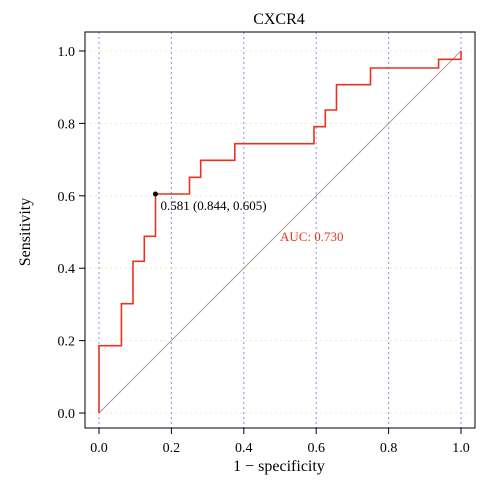 The image size is (493, 500). I want to click on y-tick-label: 0.6, so click(67, 197).